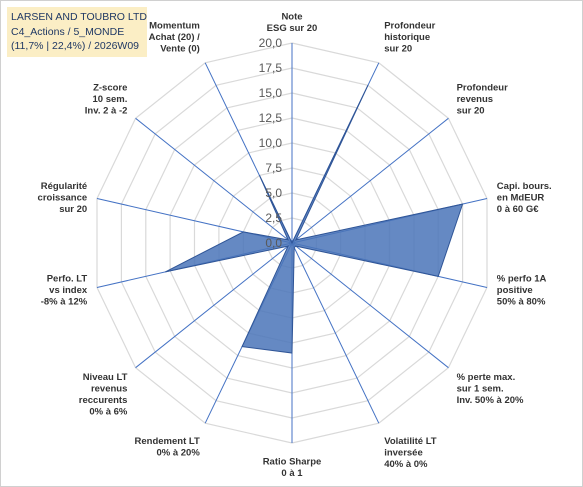 The image size is (583, 487). I want to click on axis-label-line: croissance, so click(63, 198).